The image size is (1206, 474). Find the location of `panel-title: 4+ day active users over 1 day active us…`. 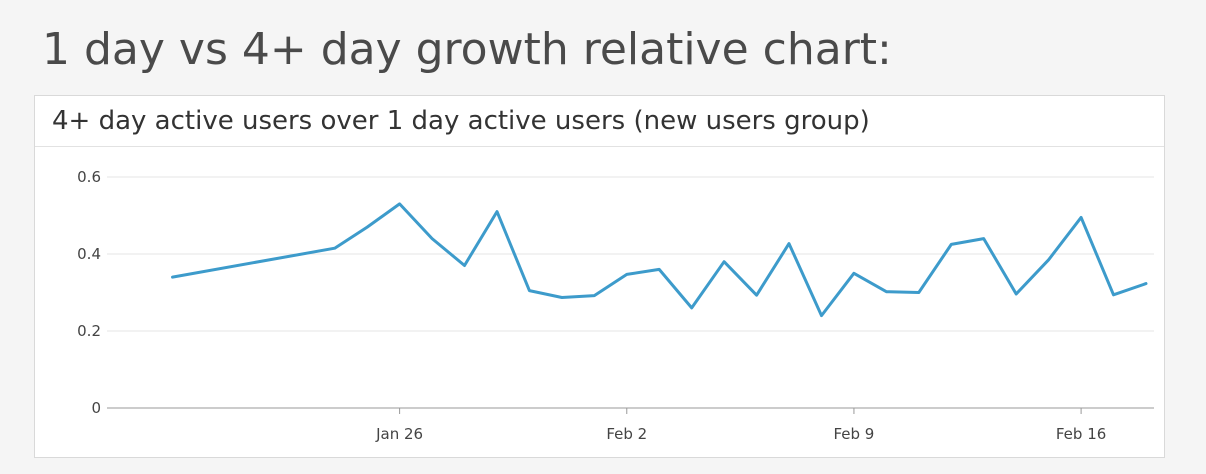

panel-title: 4+ day active users over 1 day active us… is located at coordinates (461, 121).